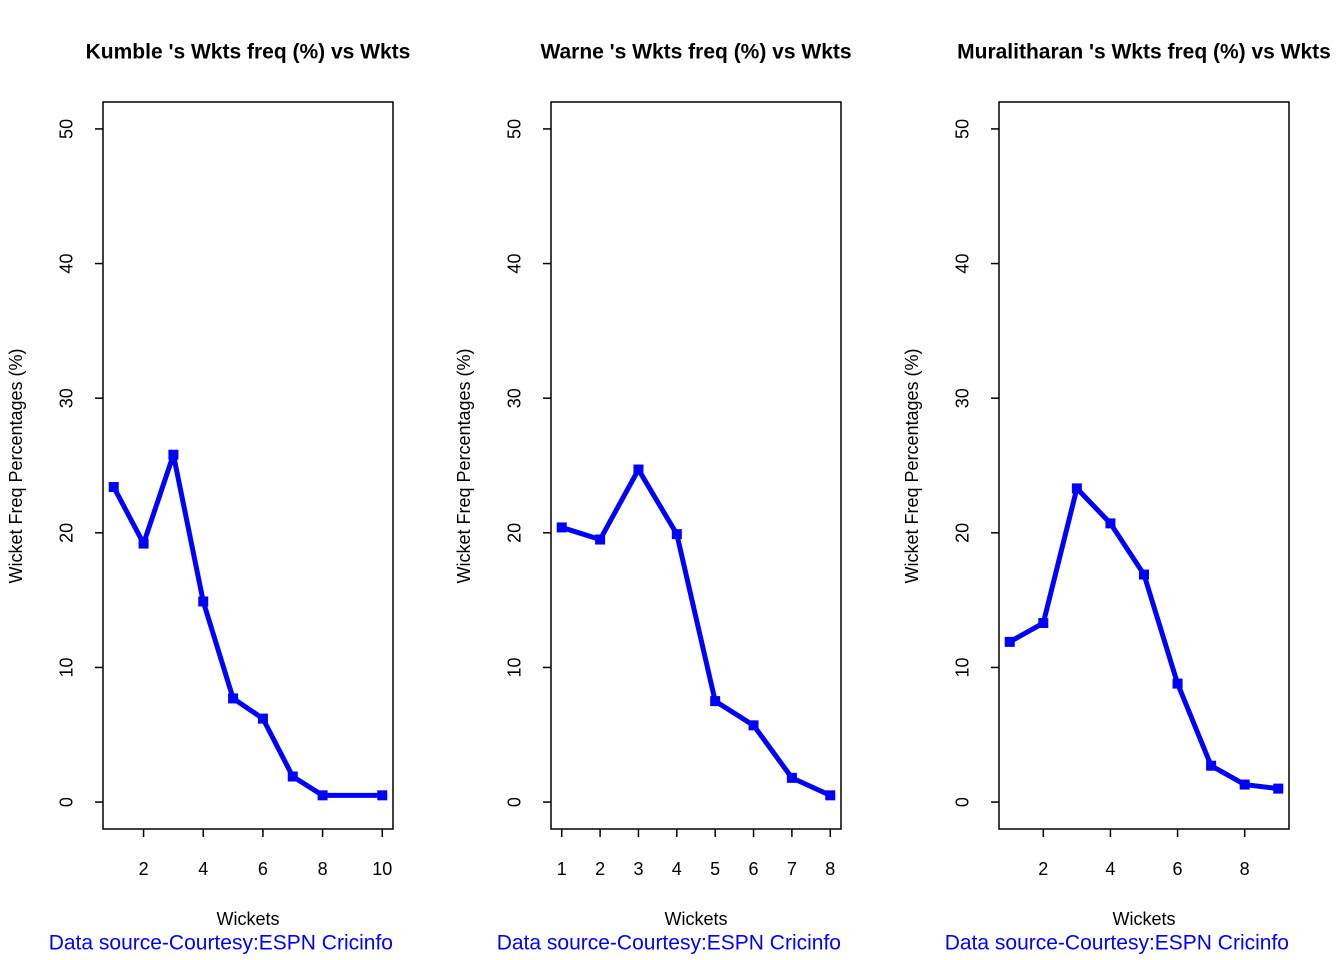  Describe the element at coordinates (1144, 52) in the screenshot. I see `panel-title: Muralitharan 's Wkts freq (%) vs Wkts` at that location.